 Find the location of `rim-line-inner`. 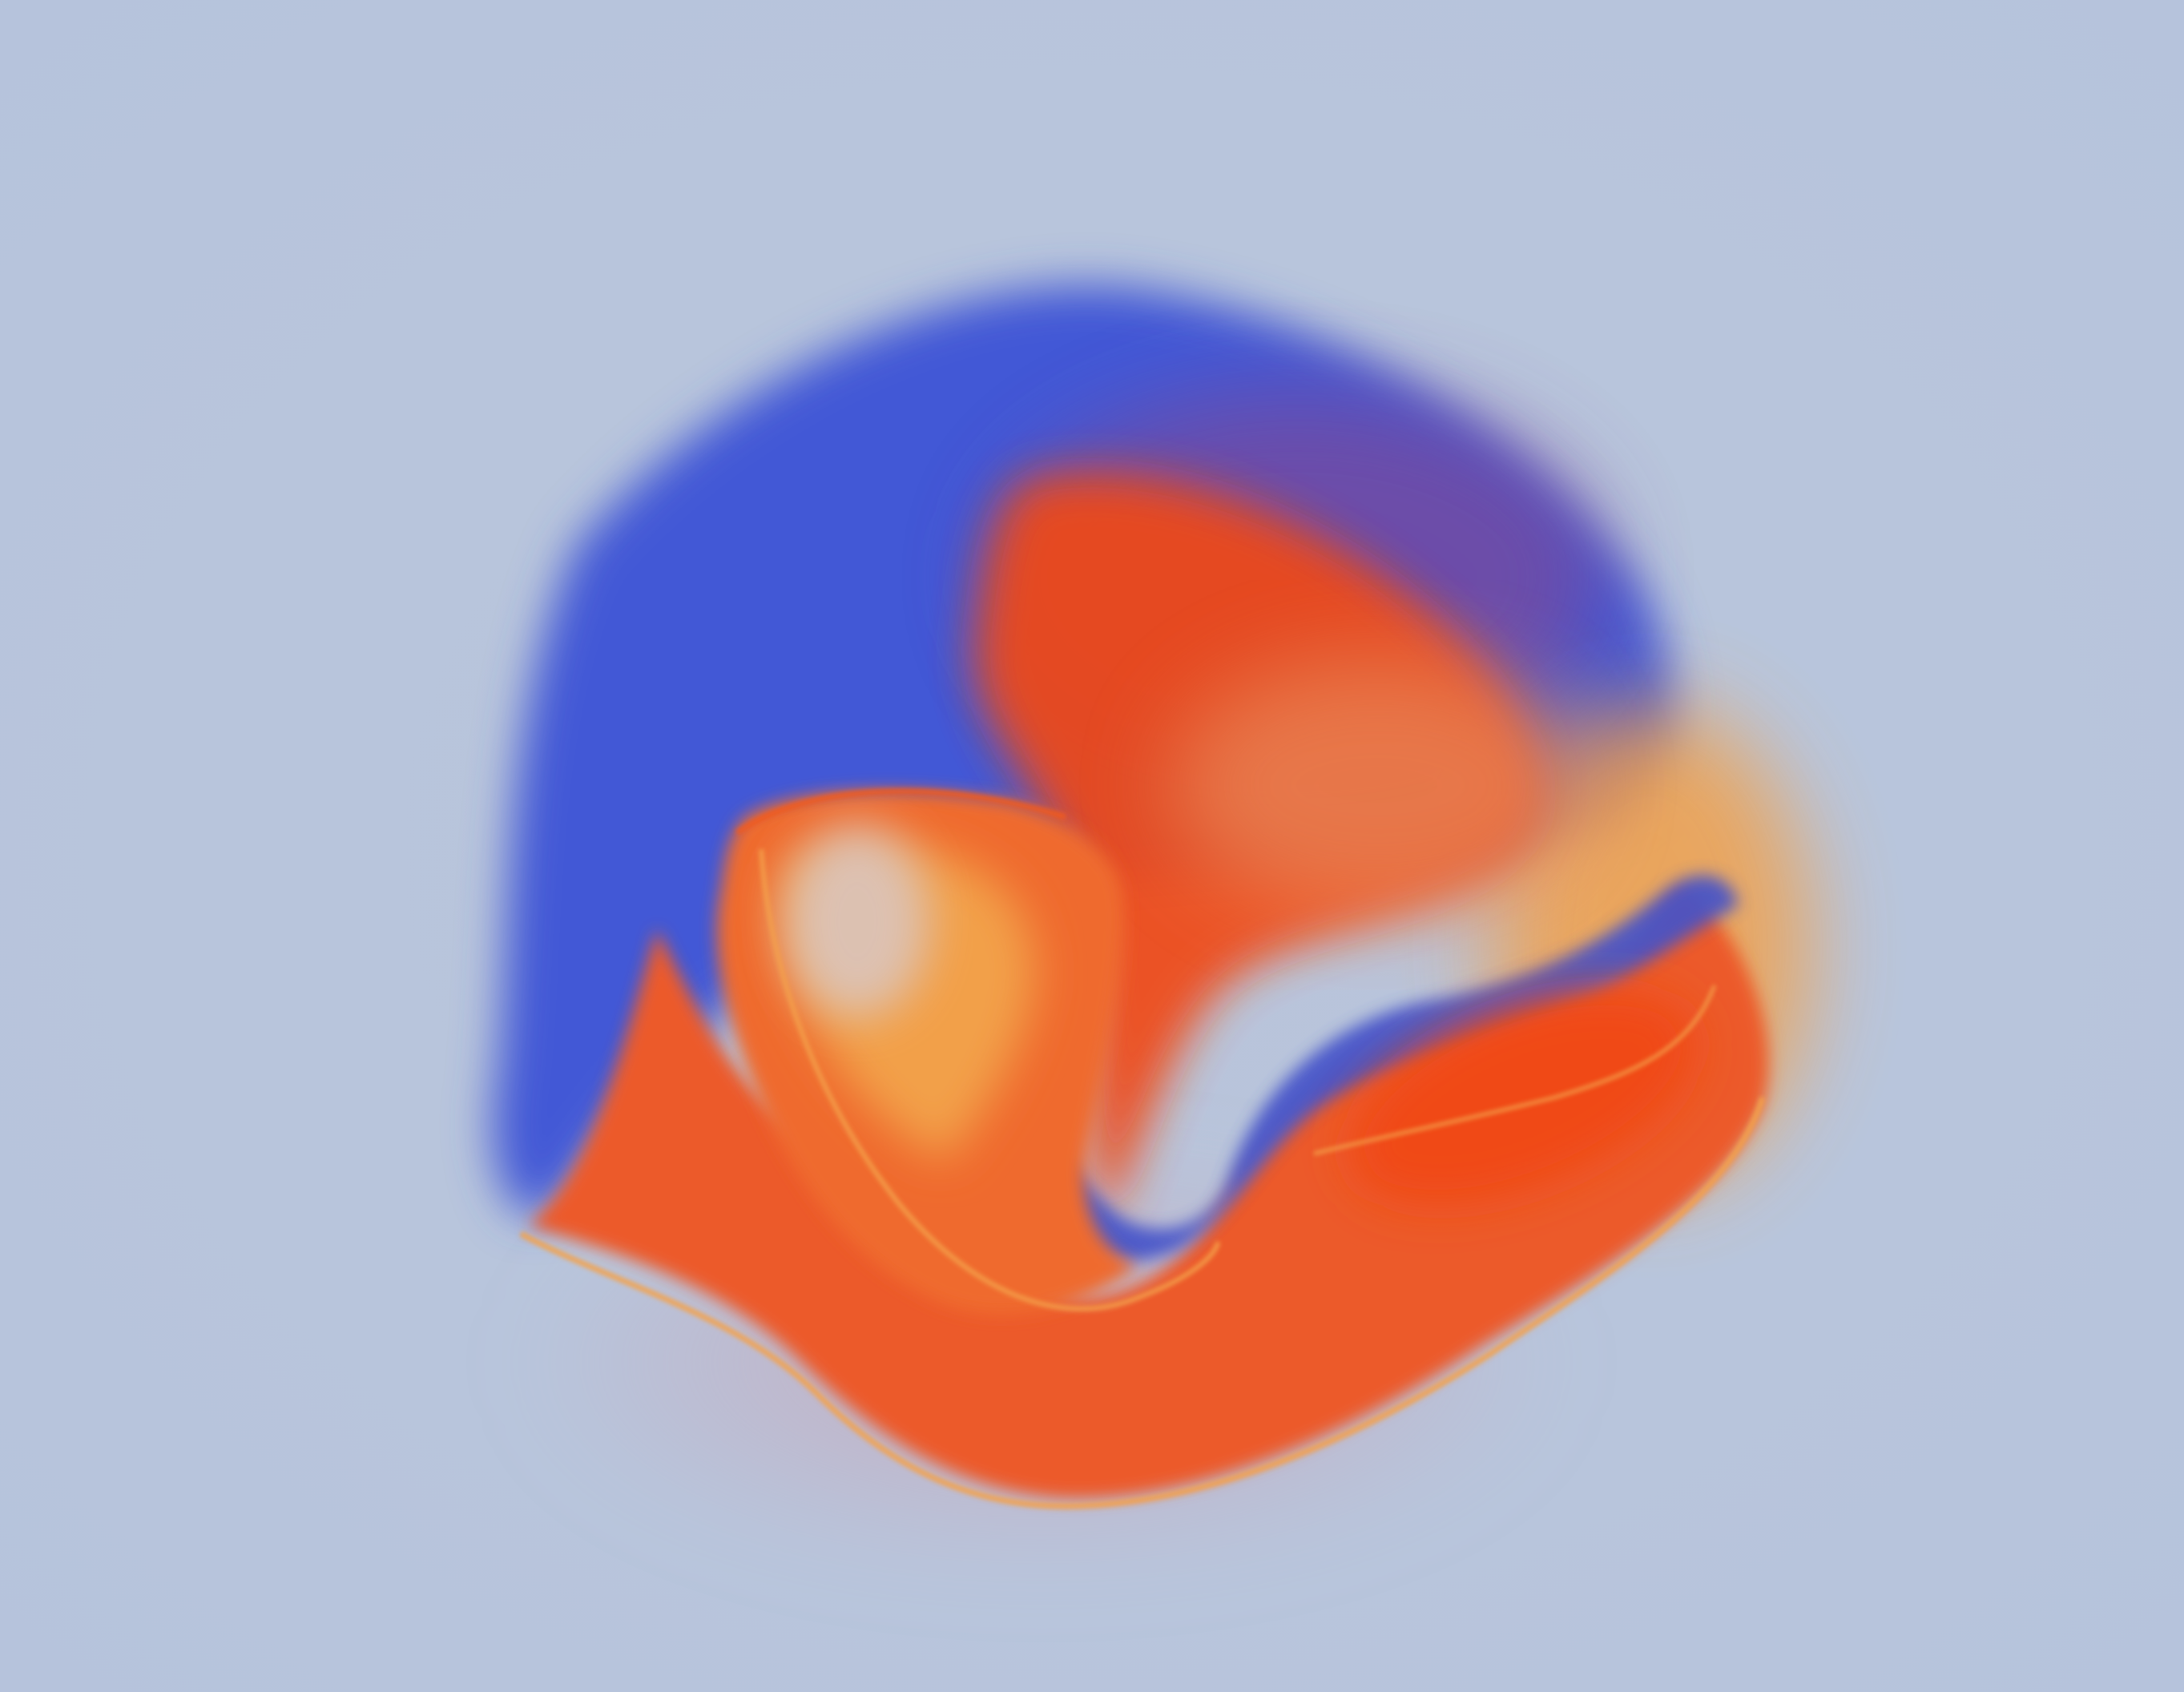

rim-line-inner is located at coordinates (989, 1079).